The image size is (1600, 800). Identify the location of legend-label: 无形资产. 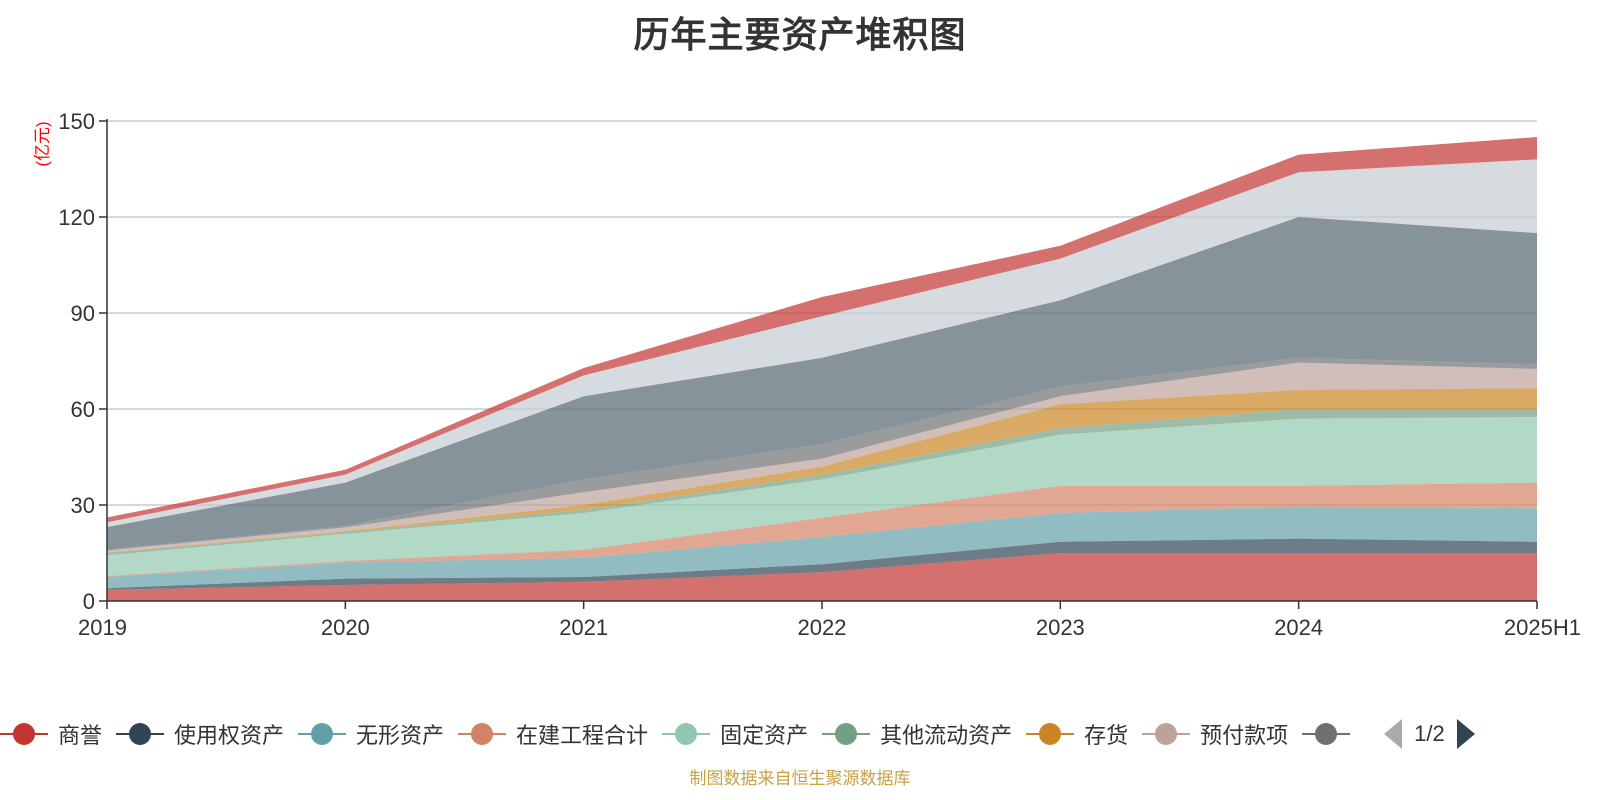
(400, 735).